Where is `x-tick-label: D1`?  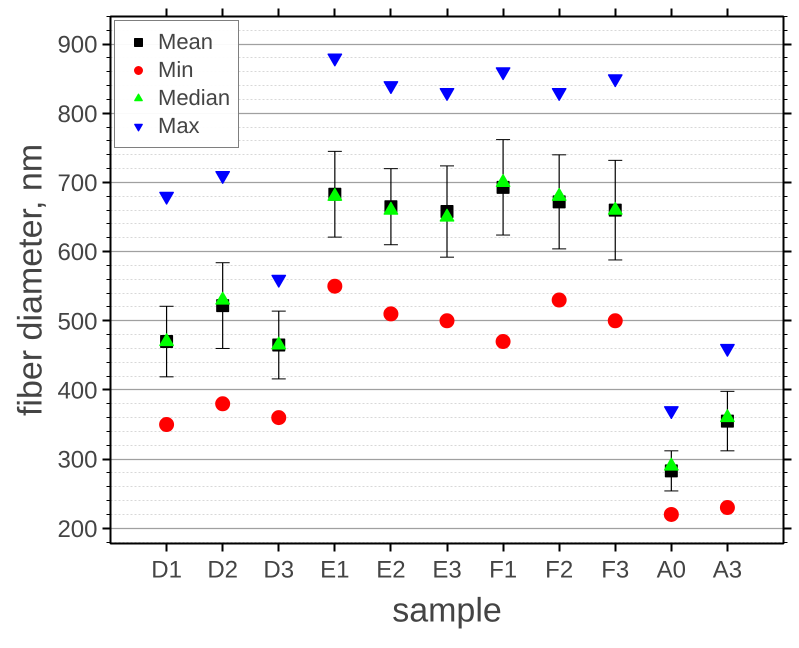 x-tick-label: D1 is located at coordinates (166, 570).